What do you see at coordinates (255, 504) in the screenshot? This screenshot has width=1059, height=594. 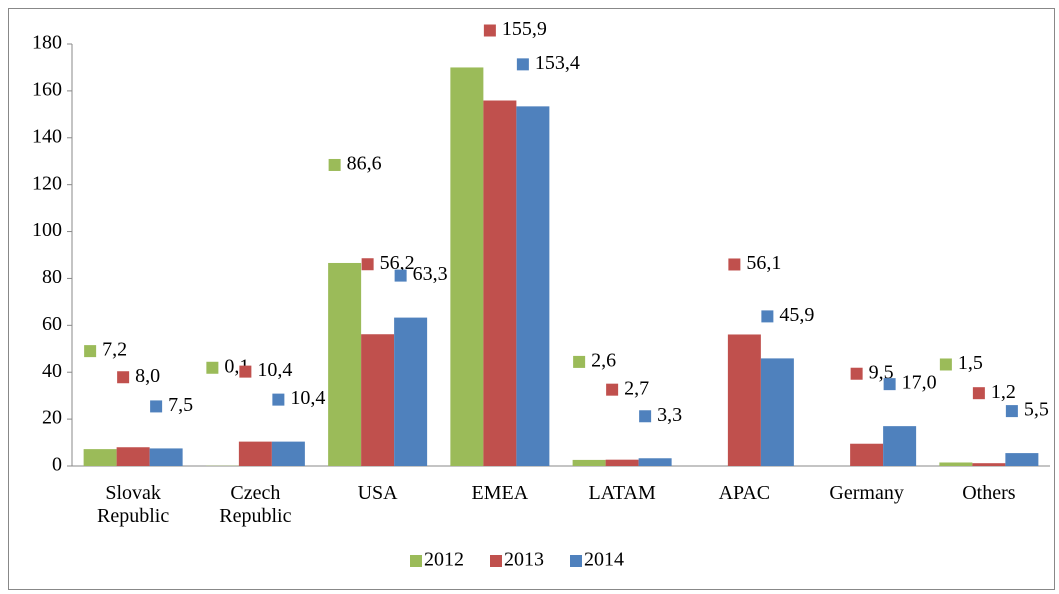 I see `x-tick-label: Czech Republic` at bounding box center [255, 504].